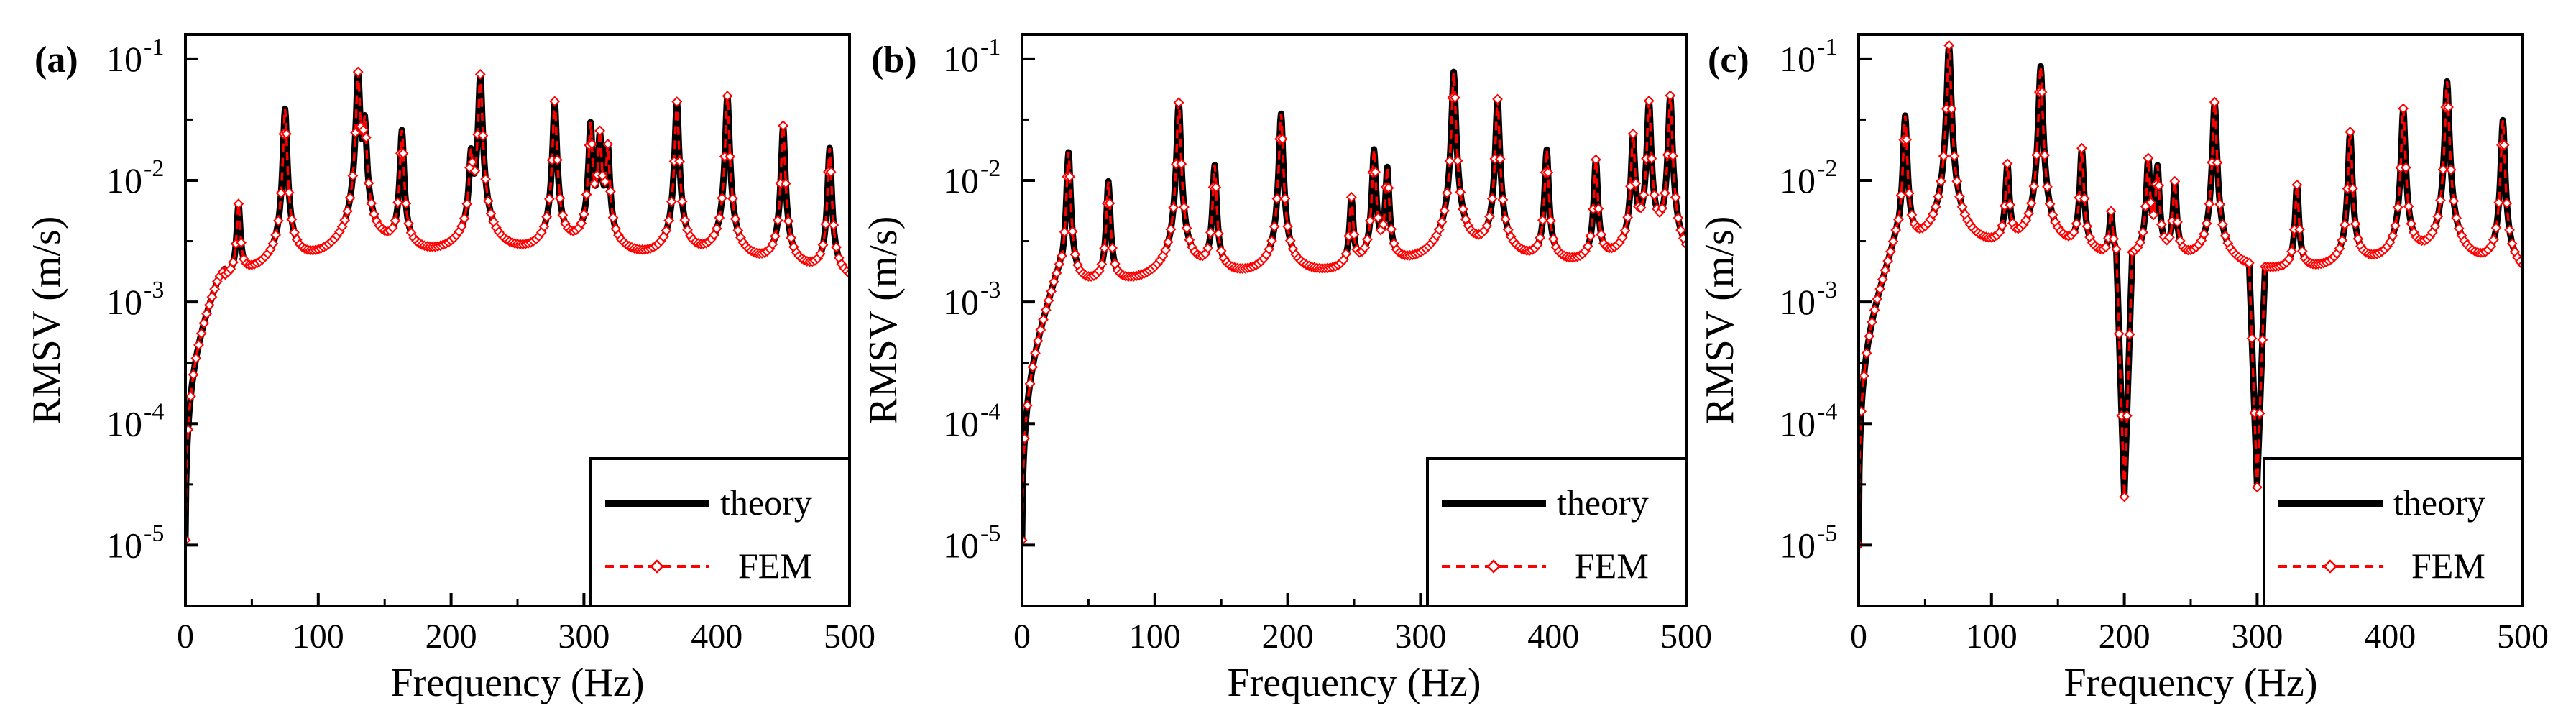  Describe the element at coordinates (990, 411) in the screenshot. I see `y-tick-exponent: -4` at that location.